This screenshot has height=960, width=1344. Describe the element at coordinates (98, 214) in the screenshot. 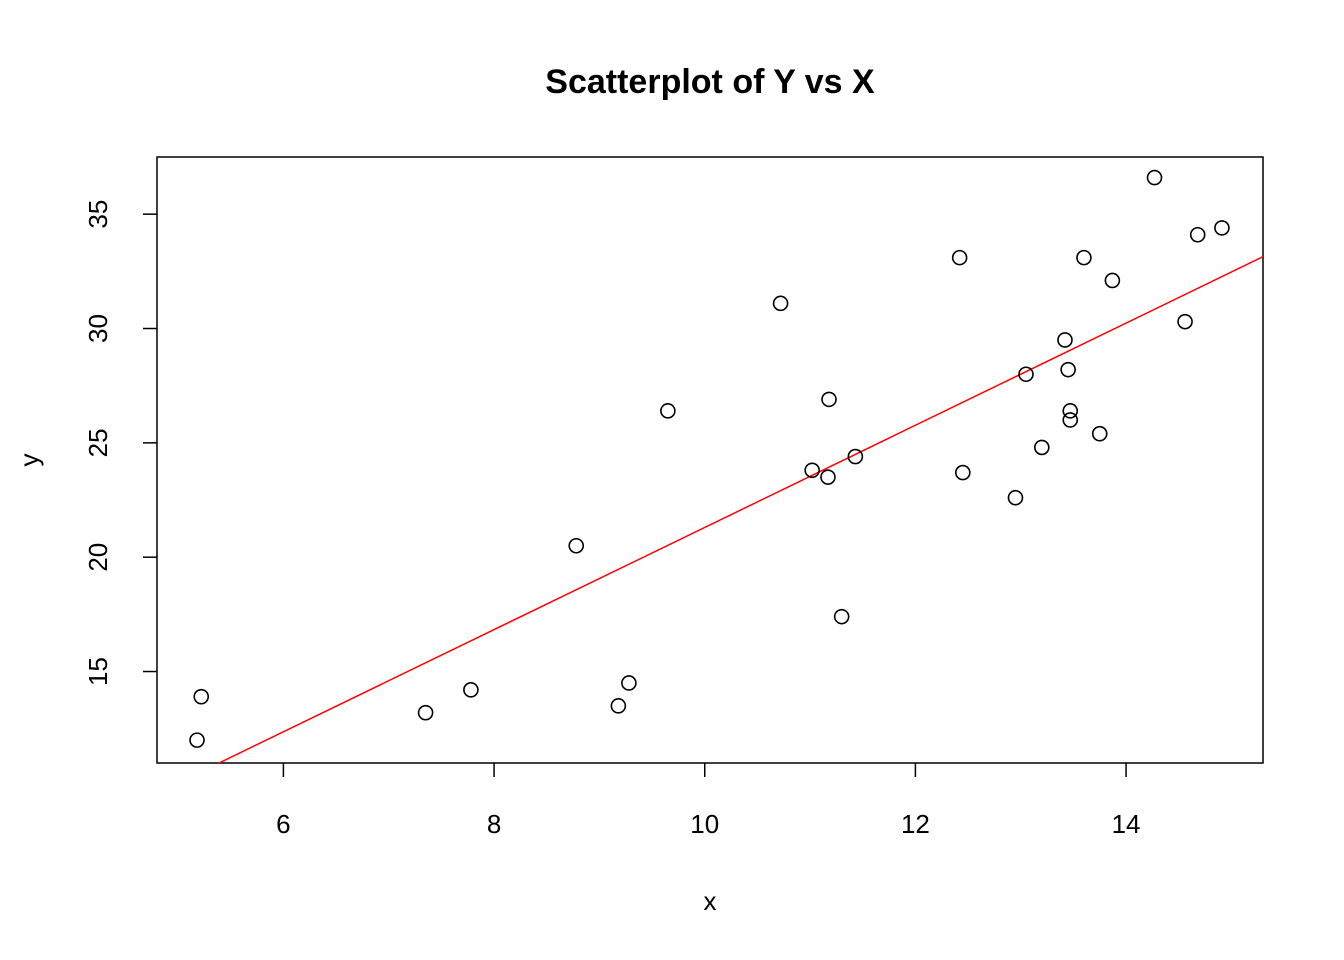

I see `y-tick-label: 35` at that location.